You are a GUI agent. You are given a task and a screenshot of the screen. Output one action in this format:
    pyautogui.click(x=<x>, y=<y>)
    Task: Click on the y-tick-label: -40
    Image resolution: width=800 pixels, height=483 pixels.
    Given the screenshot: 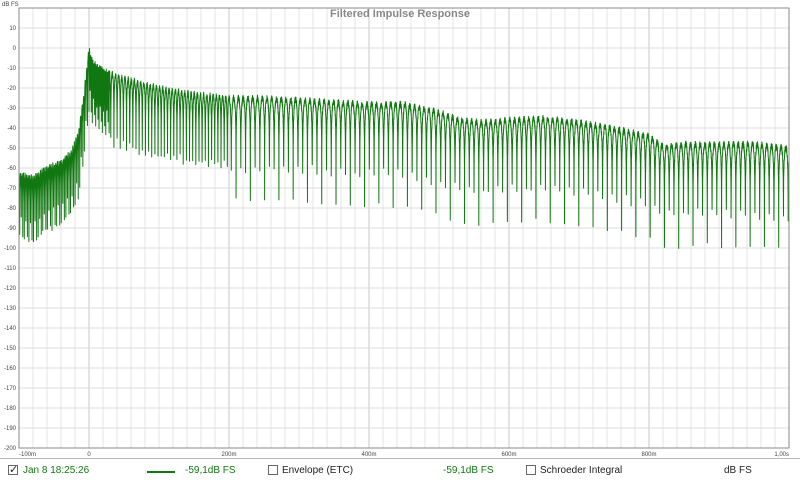 What is the action you would take?
    pyautogui.click(x=11, y=129)
    